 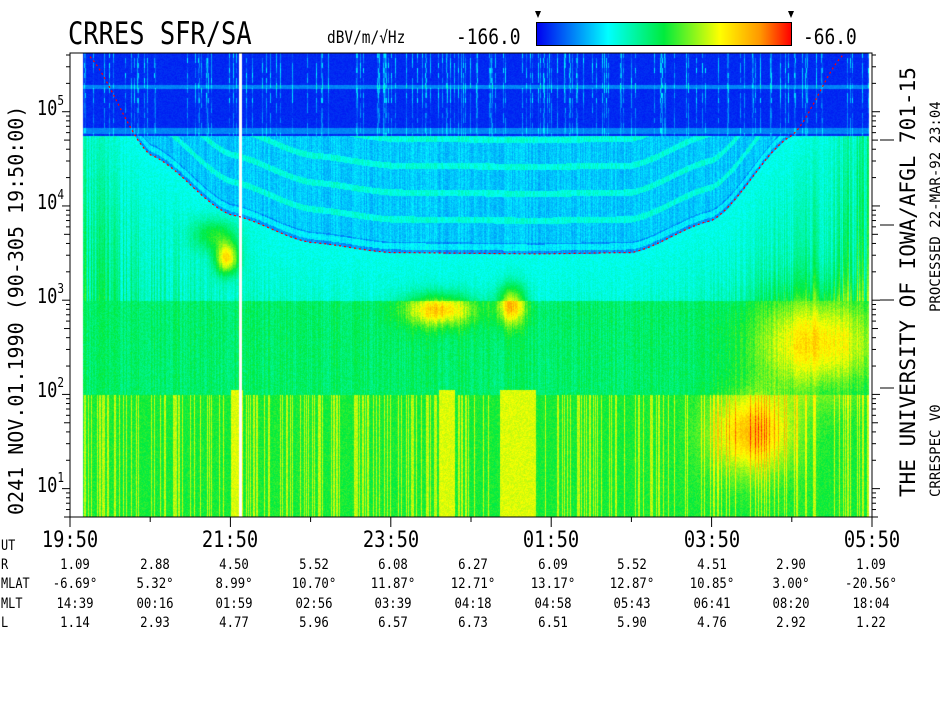 I want to click on x-tick-label: 01:50, so click(x=551, y=540).